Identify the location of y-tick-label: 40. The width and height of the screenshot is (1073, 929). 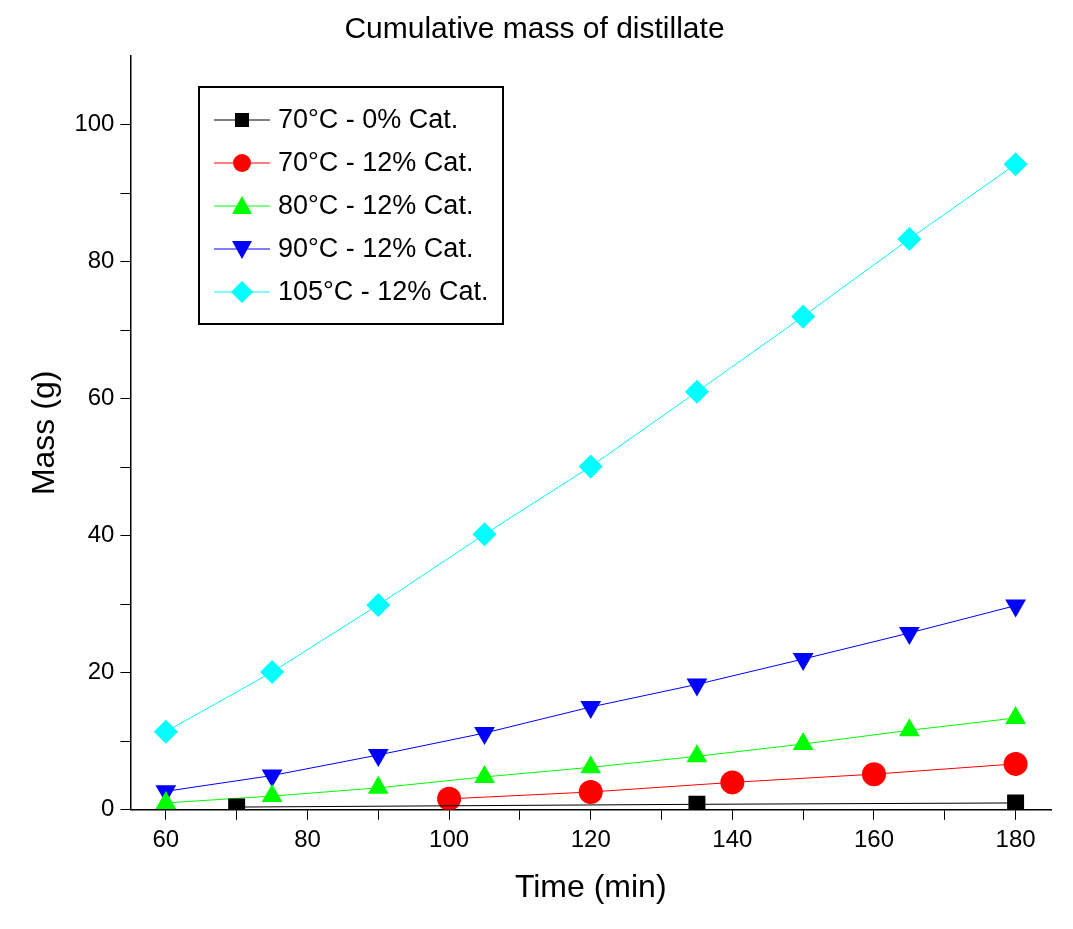
(101, 534).